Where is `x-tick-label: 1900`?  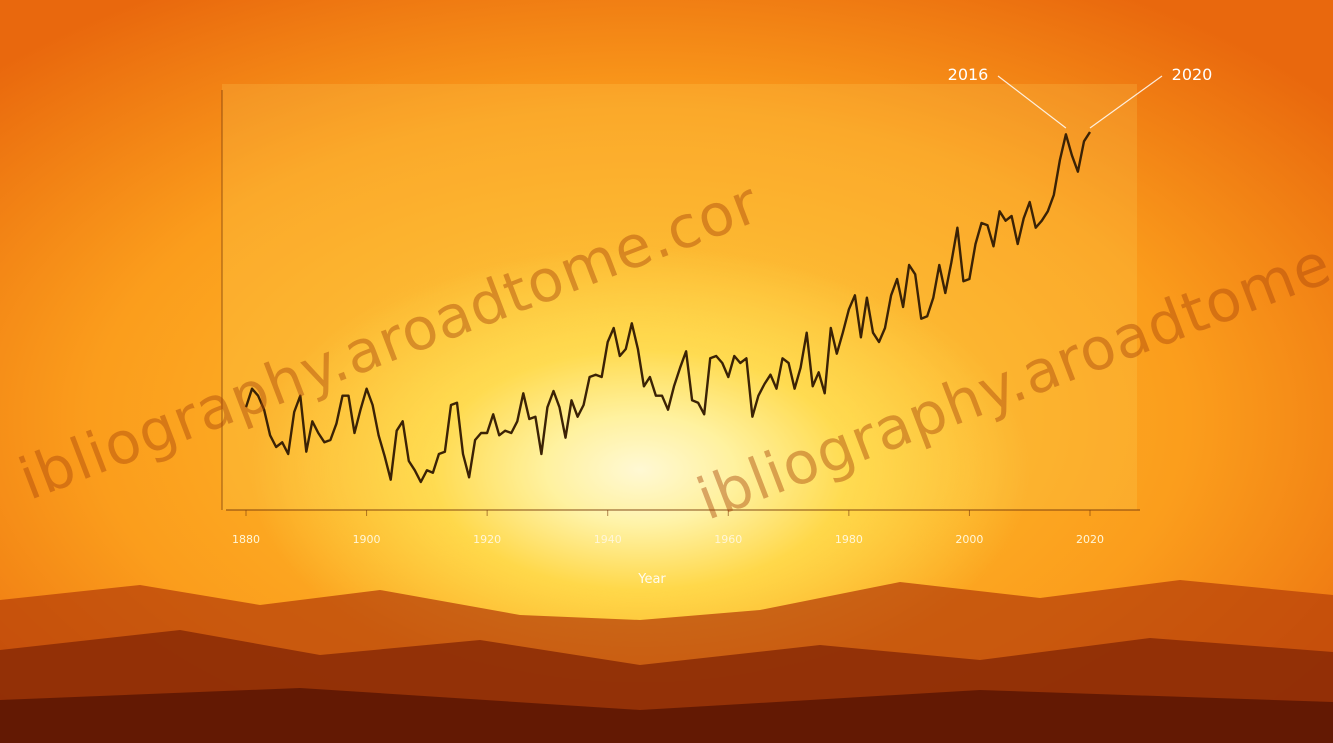 x-tick-label: 1900 is located at coordinates (367, 539).